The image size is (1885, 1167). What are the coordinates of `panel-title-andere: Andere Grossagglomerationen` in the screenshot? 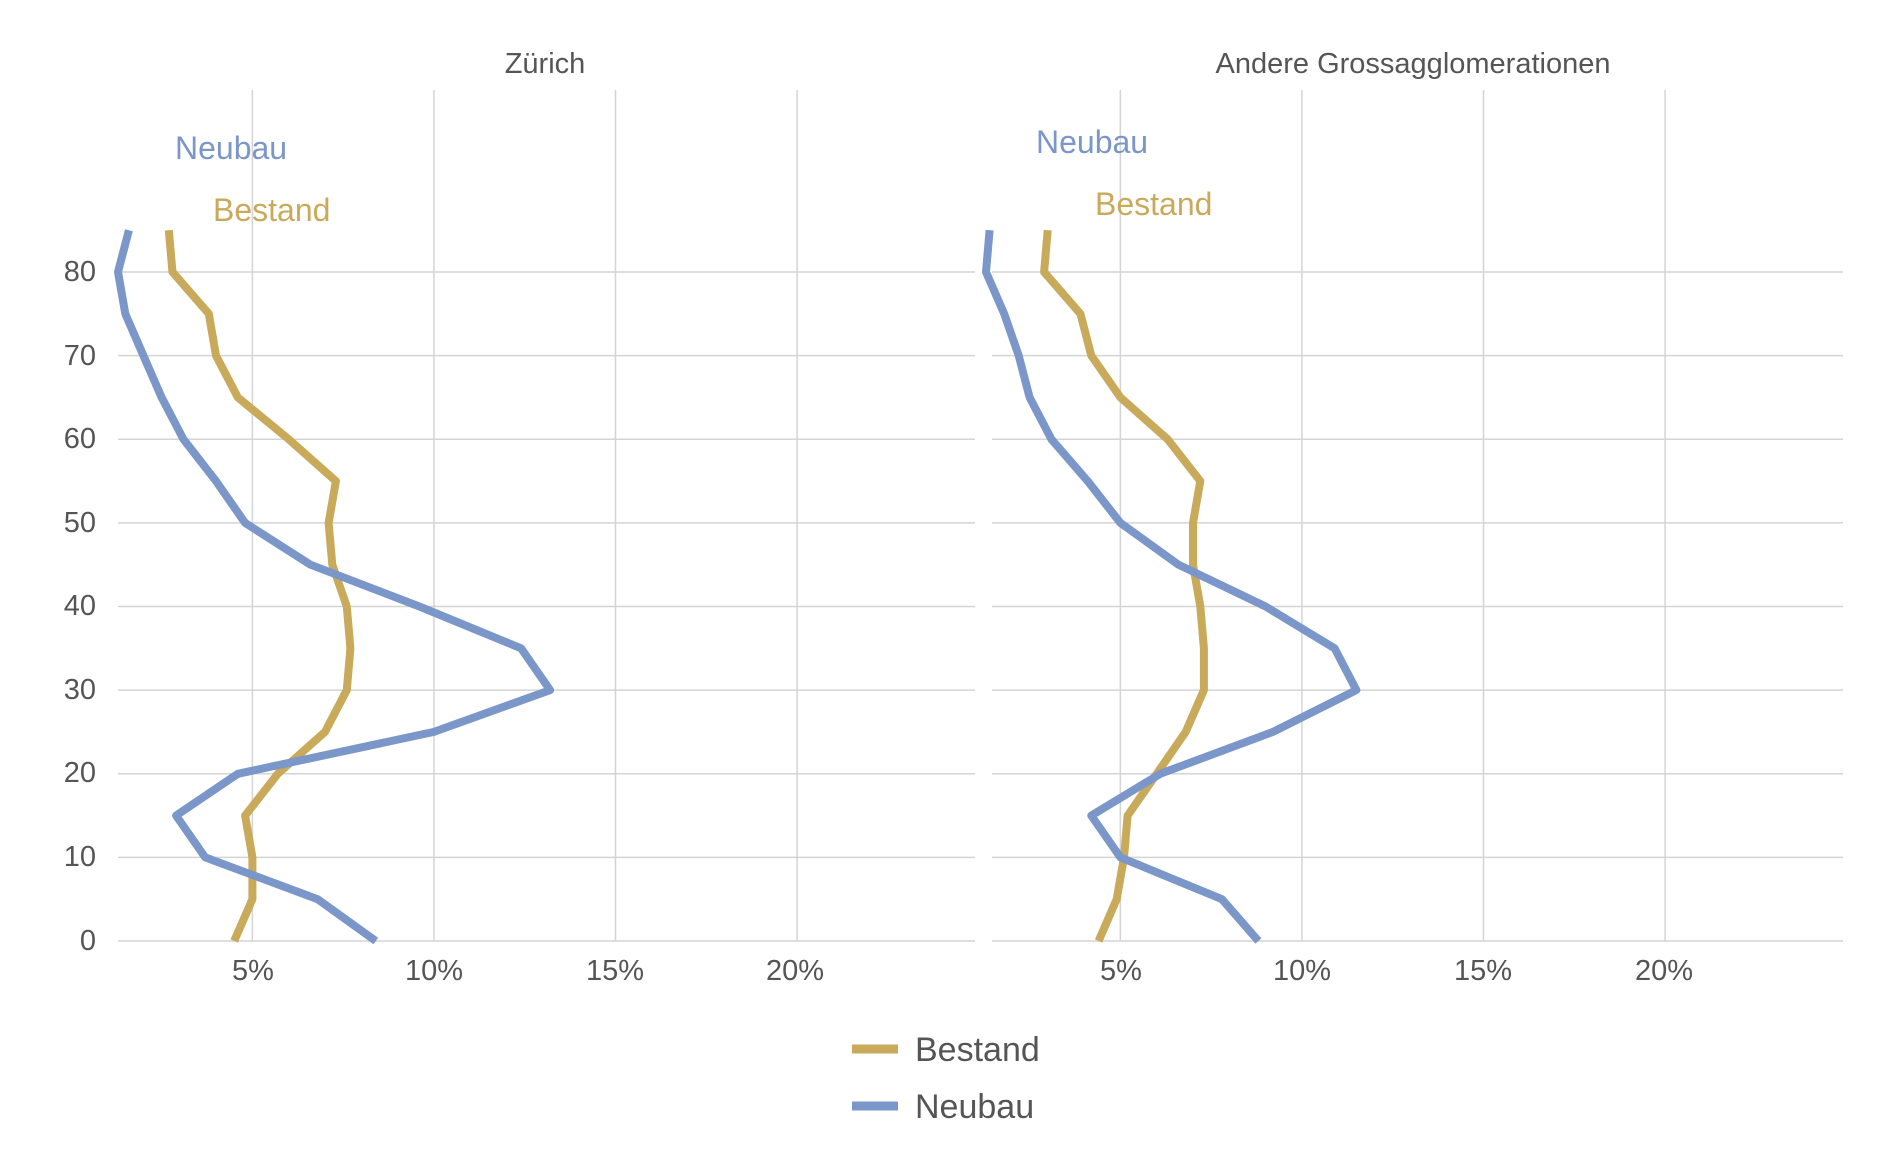 It's located at (1413, 64).